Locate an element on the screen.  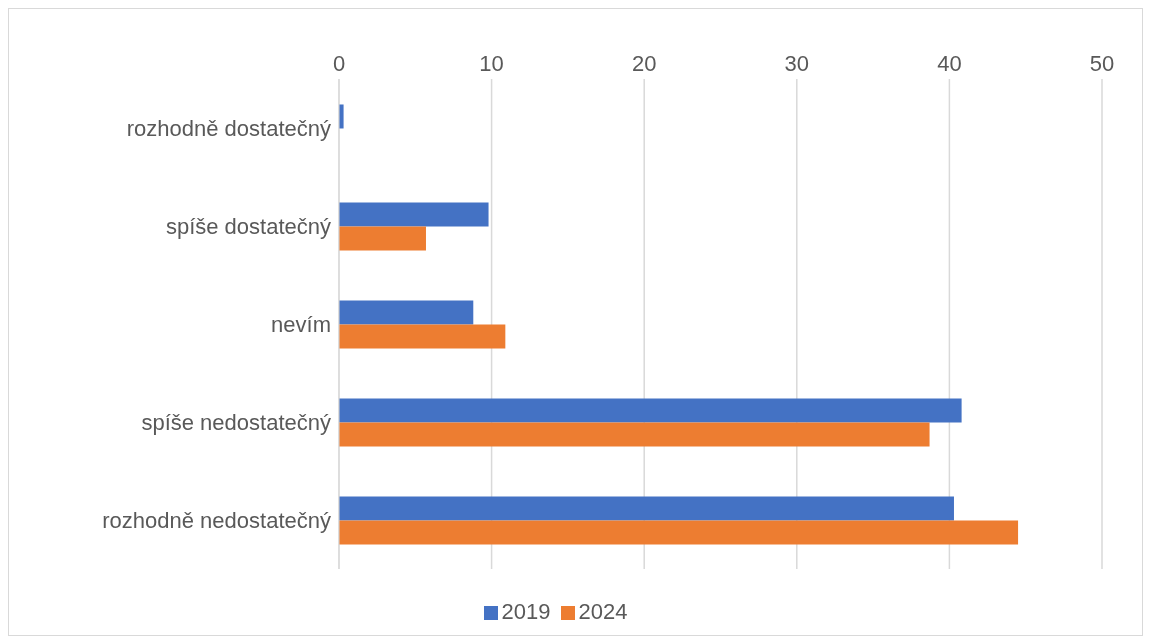
x-tick-label: 10 is located at coordinates (491, 63).